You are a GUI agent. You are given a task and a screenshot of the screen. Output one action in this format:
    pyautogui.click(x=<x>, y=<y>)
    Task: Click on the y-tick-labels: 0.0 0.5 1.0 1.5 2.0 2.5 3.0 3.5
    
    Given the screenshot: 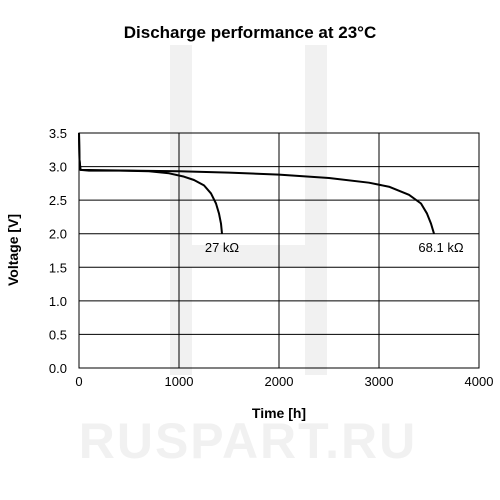 What is the action you would take?
    pyautogui.click(x=58, y=251)
    